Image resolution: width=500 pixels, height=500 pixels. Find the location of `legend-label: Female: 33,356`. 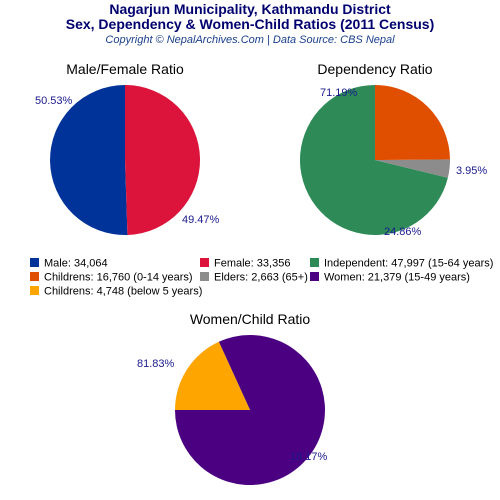

legend-label: Female: 33,356 is located at coordinates (252, 264).